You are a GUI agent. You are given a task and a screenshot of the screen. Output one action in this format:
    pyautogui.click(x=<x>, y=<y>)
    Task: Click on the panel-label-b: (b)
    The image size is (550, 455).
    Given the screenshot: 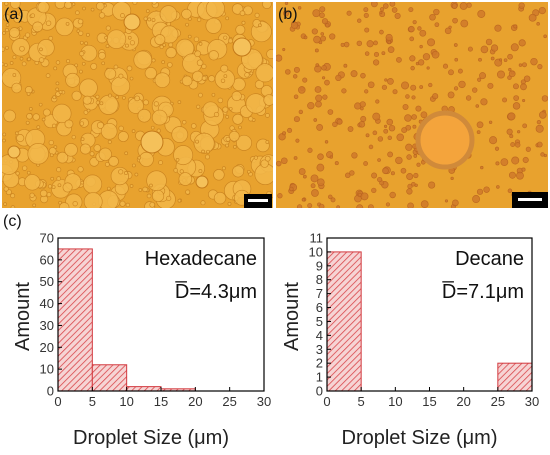 What is the action you would take?
    pyautogui.click(x=288, y=14)
    